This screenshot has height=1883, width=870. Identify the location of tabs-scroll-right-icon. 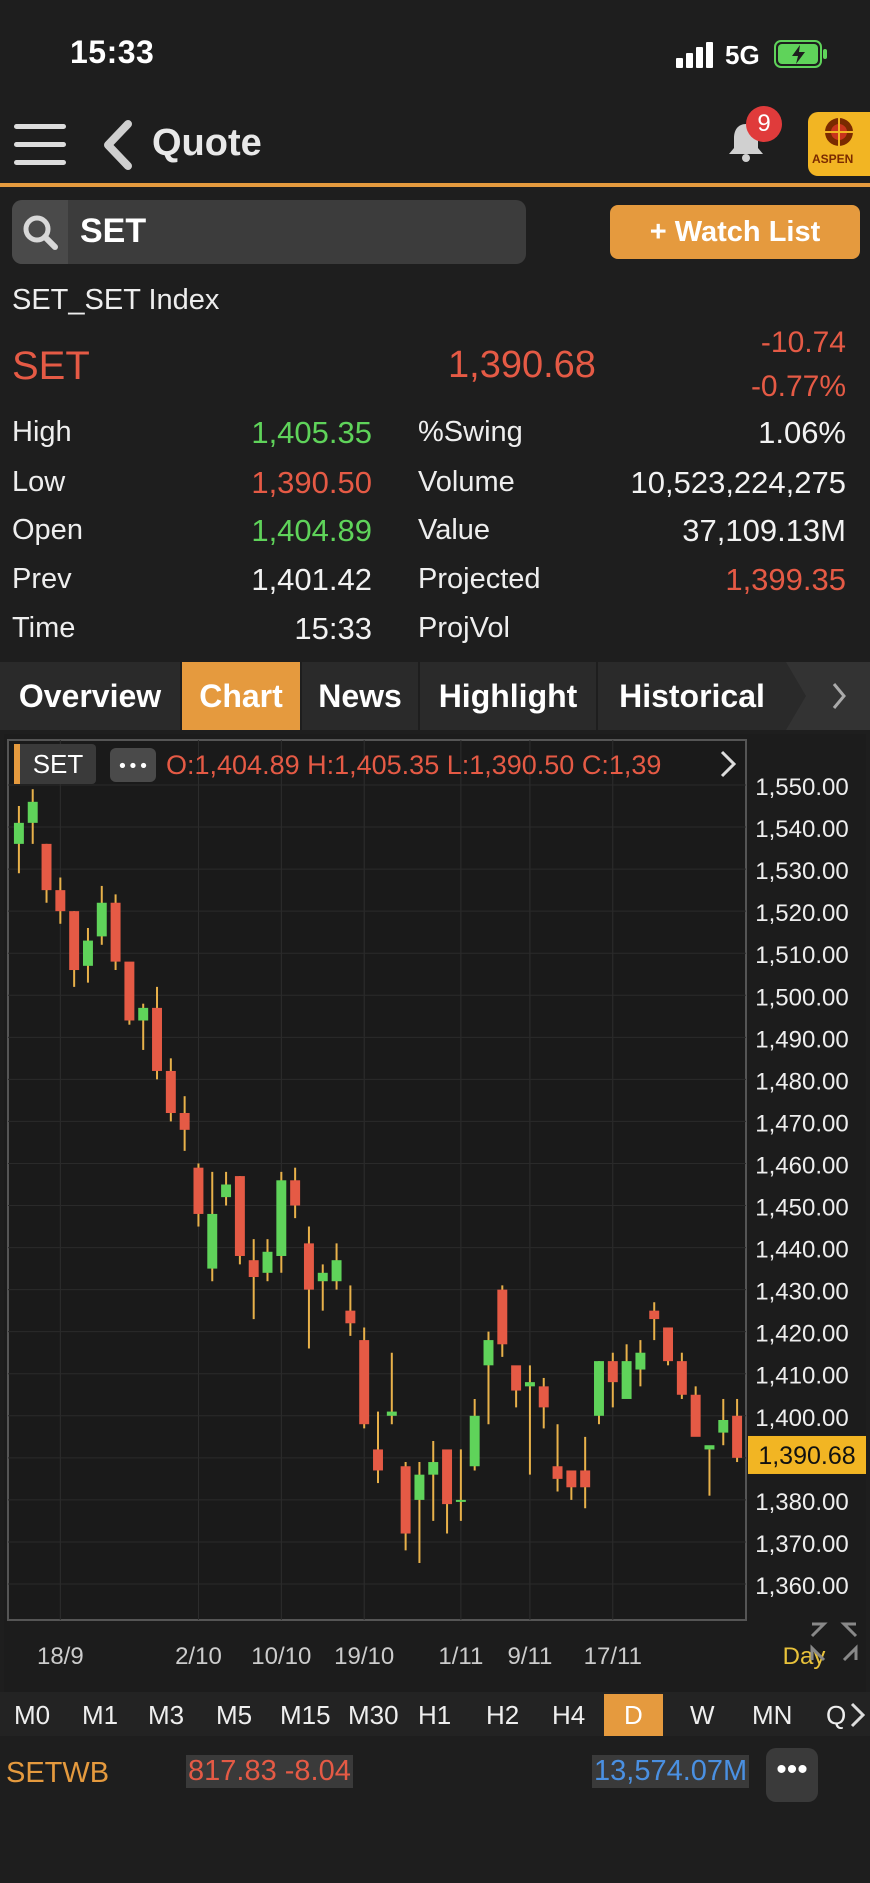
(828, 696).